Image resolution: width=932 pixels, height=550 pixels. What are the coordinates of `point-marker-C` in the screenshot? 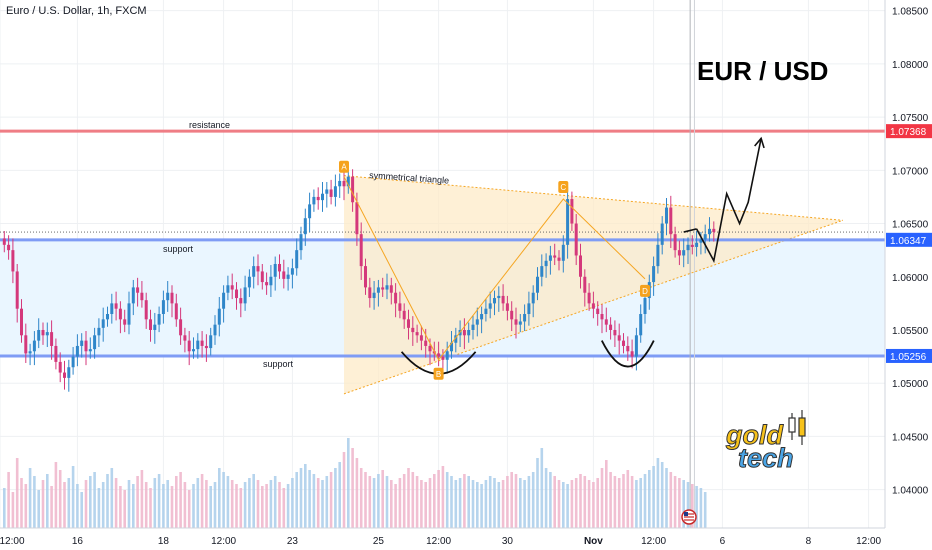 It's located at (563, 187).